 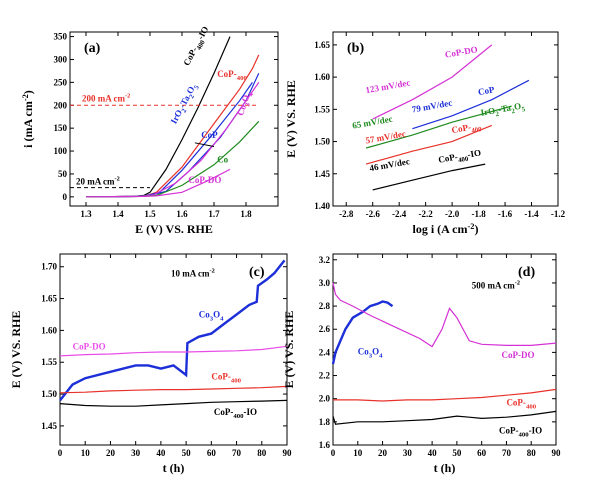 What do you see at coordinates (471, 104) in the screenshot?
I see `series-line-cop` at bounding box center [471, 104].